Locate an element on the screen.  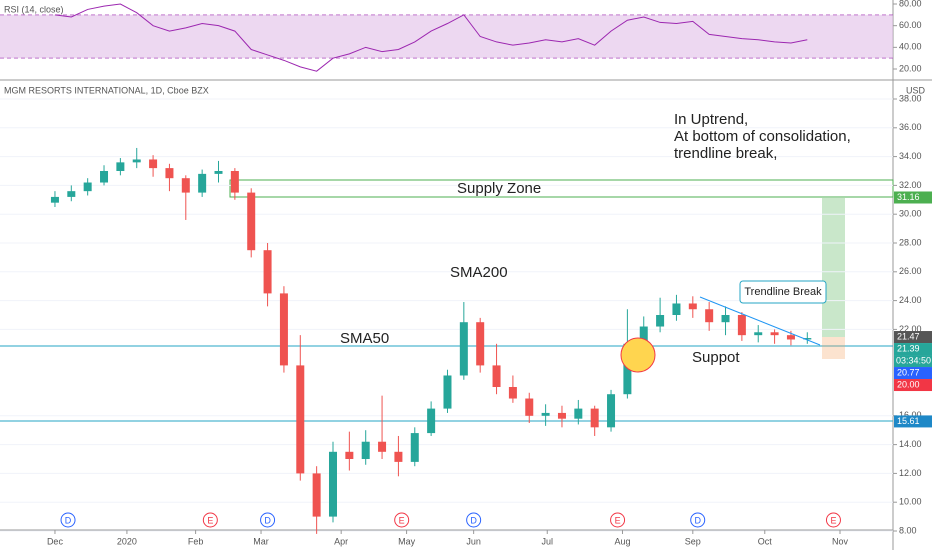
x-tick-label: May is located at coordinates (407, 541).